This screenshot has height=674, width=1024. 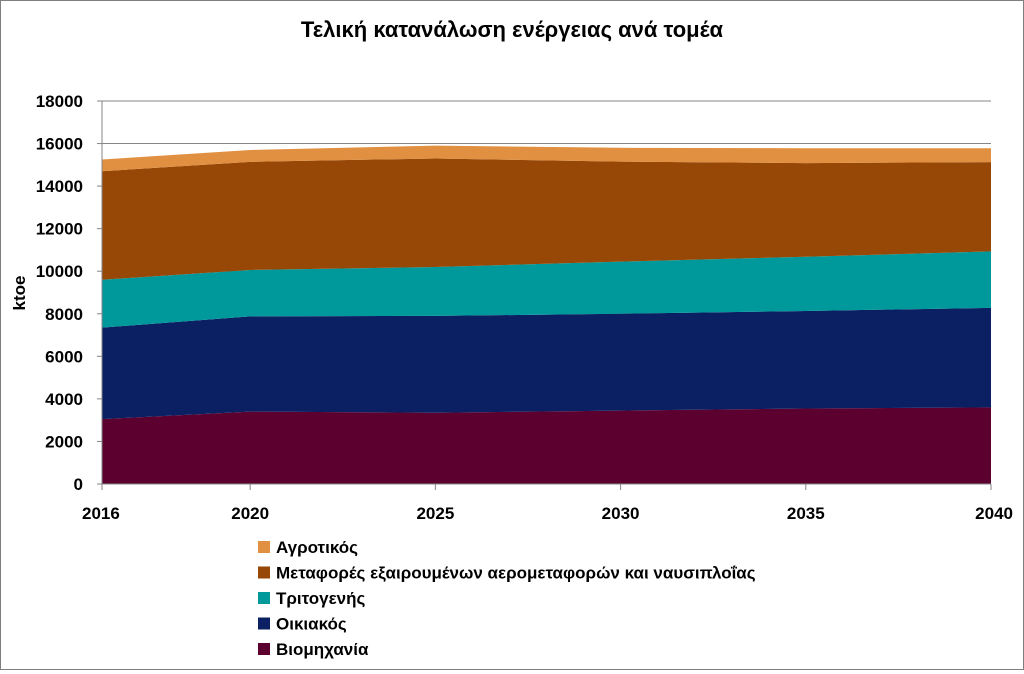 I want to click on x-tick-label: 2030, so click(x=621, y=513).